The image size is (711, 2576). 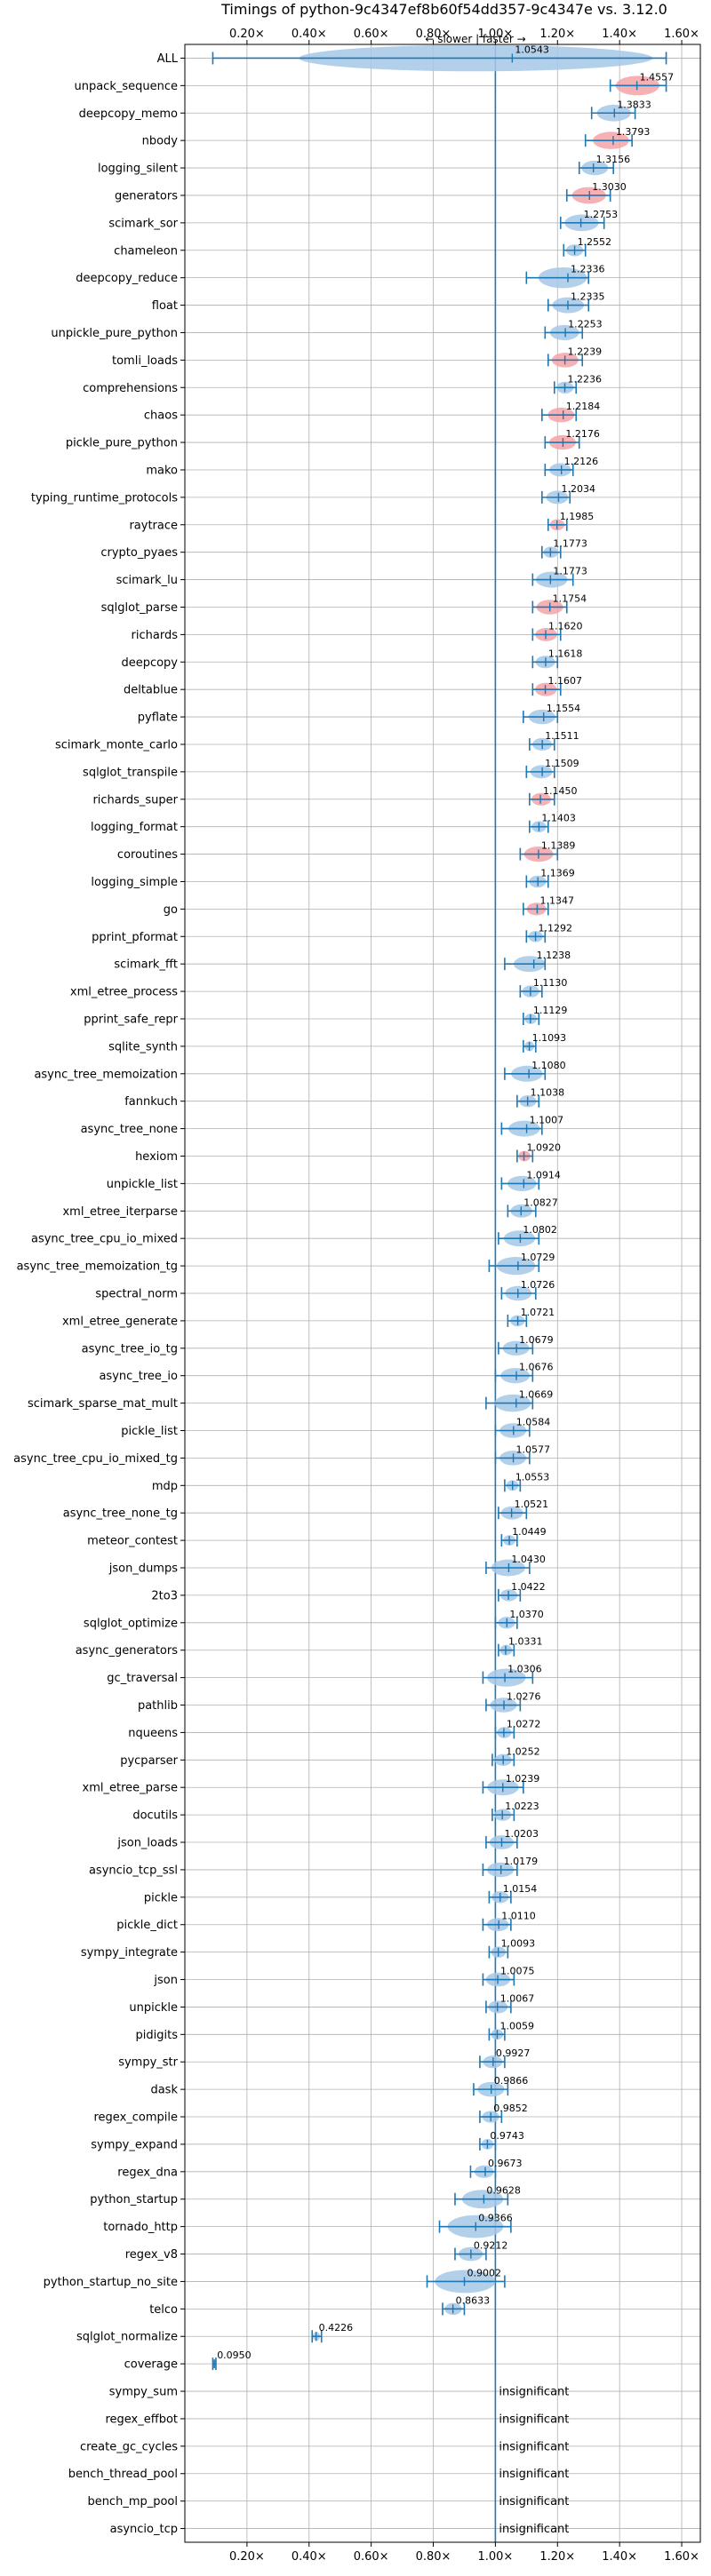 What do you see at coordinates (120, 1212) in the screenshot?
I see `y-tick-label: xml_etree_iterparse` at bounding box center [120, 1212].